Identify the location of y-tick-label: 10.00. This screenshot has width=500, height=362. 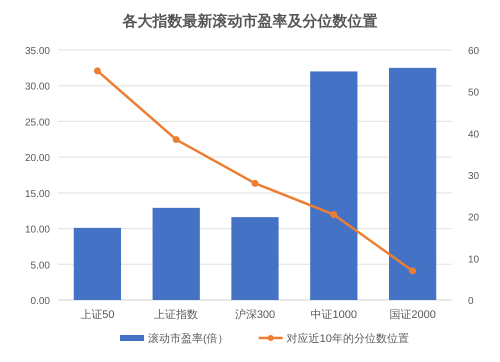
(37, 230).